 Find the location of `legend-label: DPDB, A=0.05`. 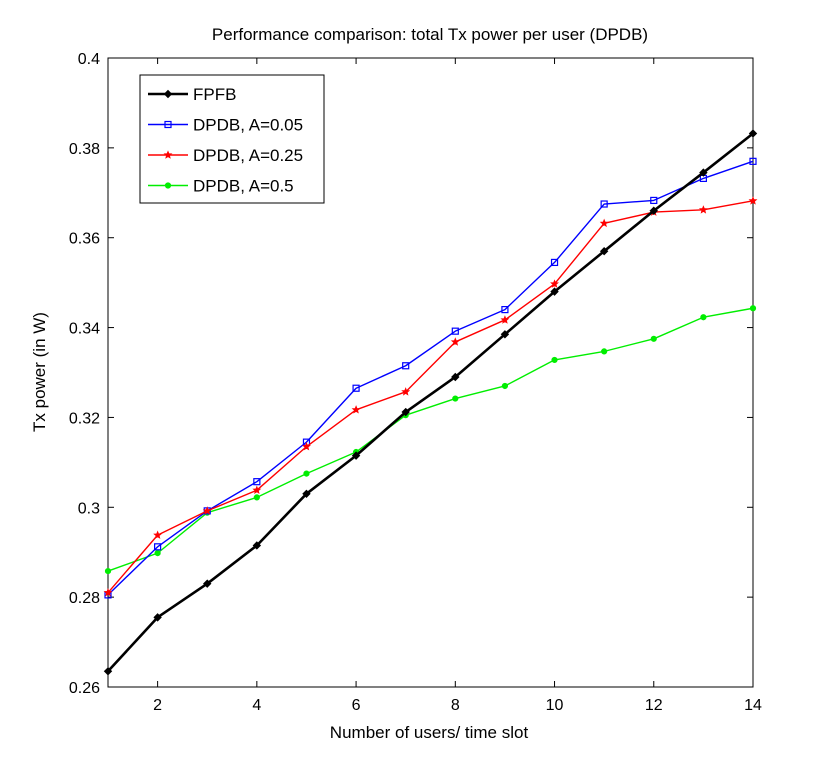

legend-label: DPDB, A=0.05 is located at coordinates (248, 125).